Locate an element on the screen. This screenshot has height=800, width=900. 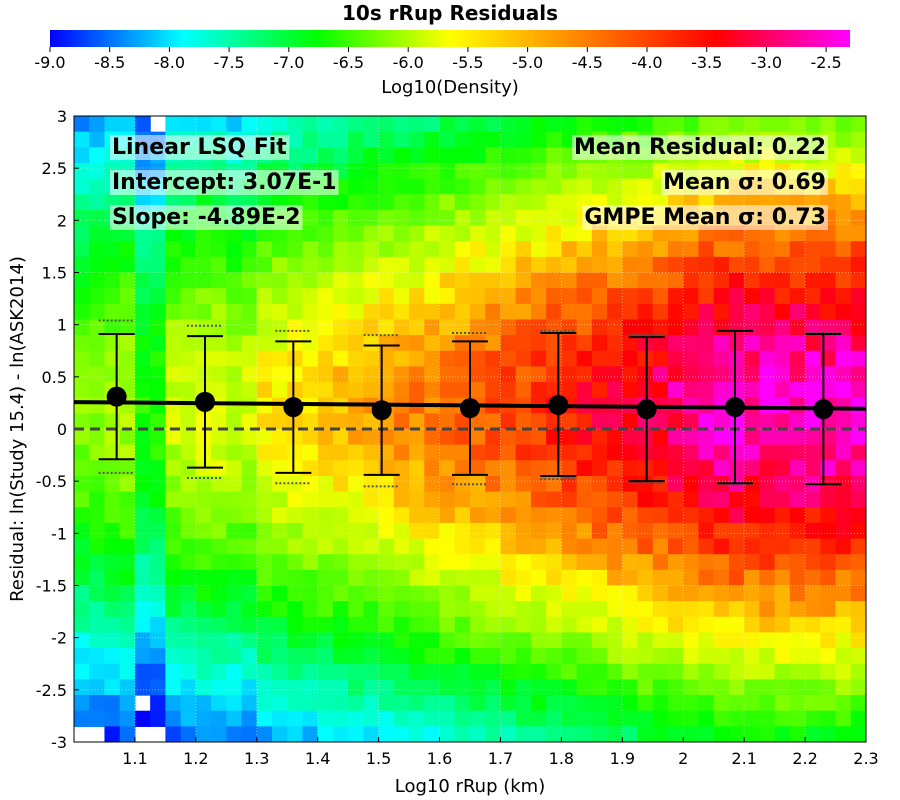
bin-errorbar is located at coordinates (293, 407).